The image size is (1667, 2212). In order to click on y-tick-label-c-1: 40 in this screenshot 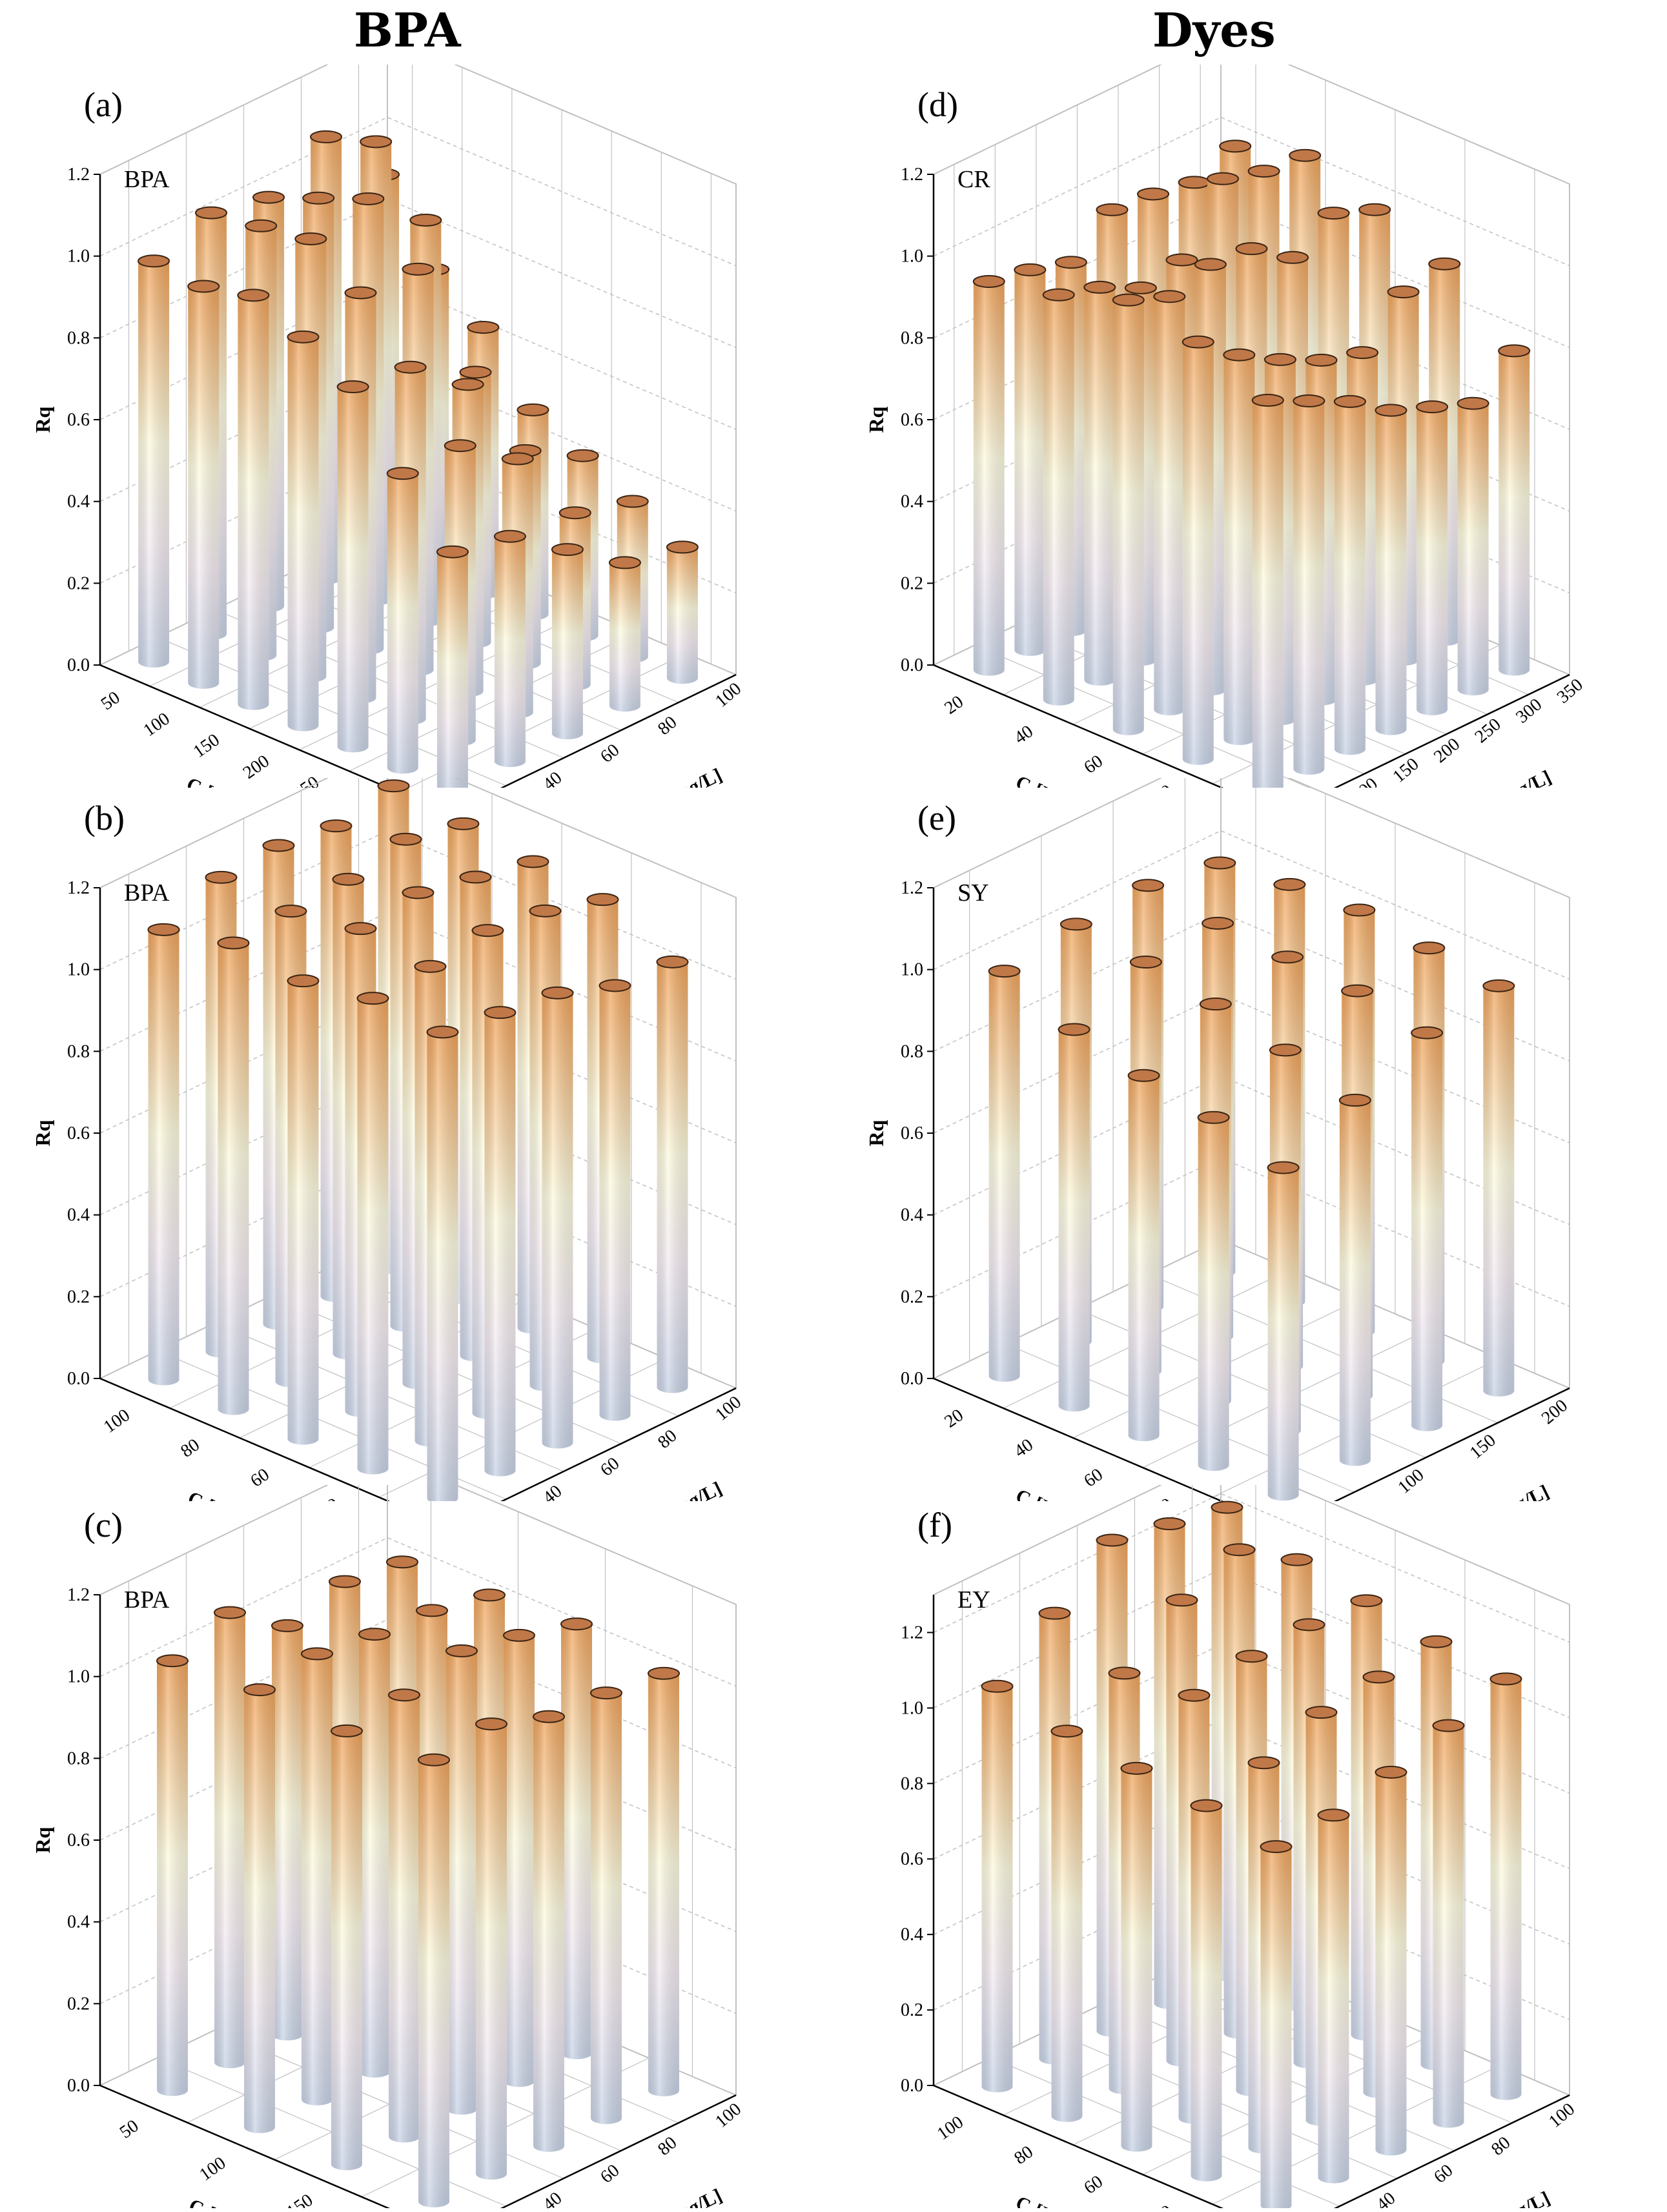, I will do `click(552, 2198)`.